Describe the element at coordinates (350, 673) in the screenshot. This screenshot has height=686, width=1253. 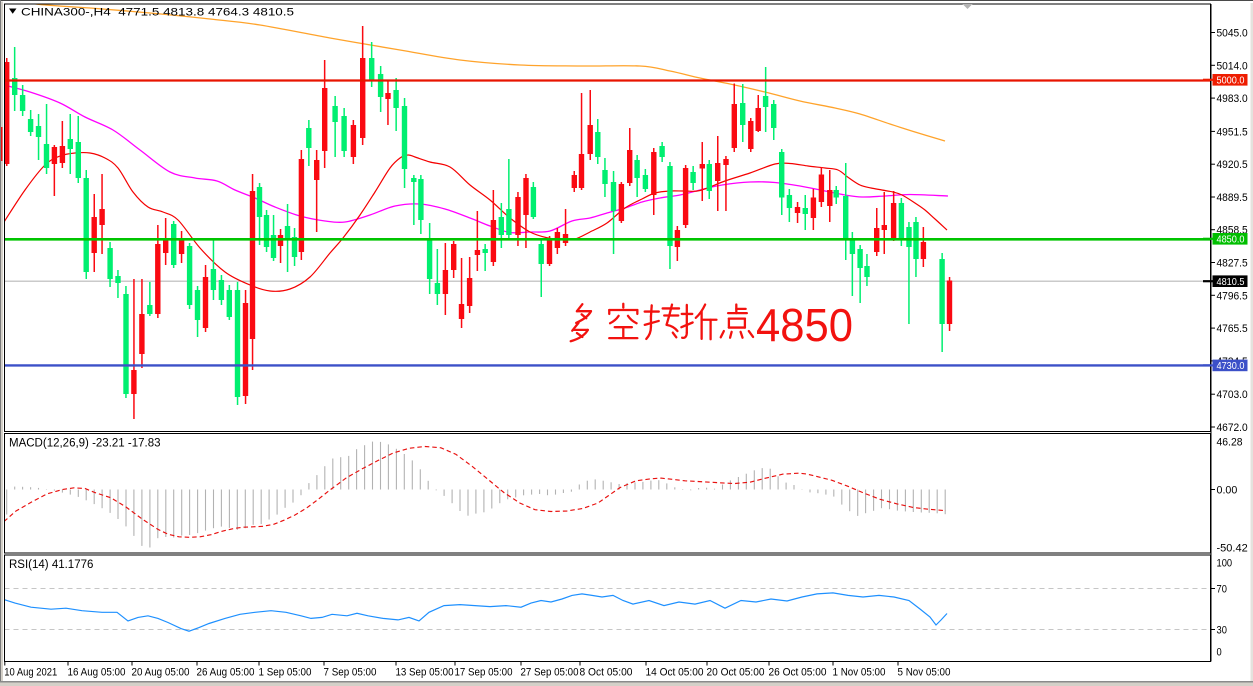
I see `svg-text: 7 Sep 05:00` at that location.